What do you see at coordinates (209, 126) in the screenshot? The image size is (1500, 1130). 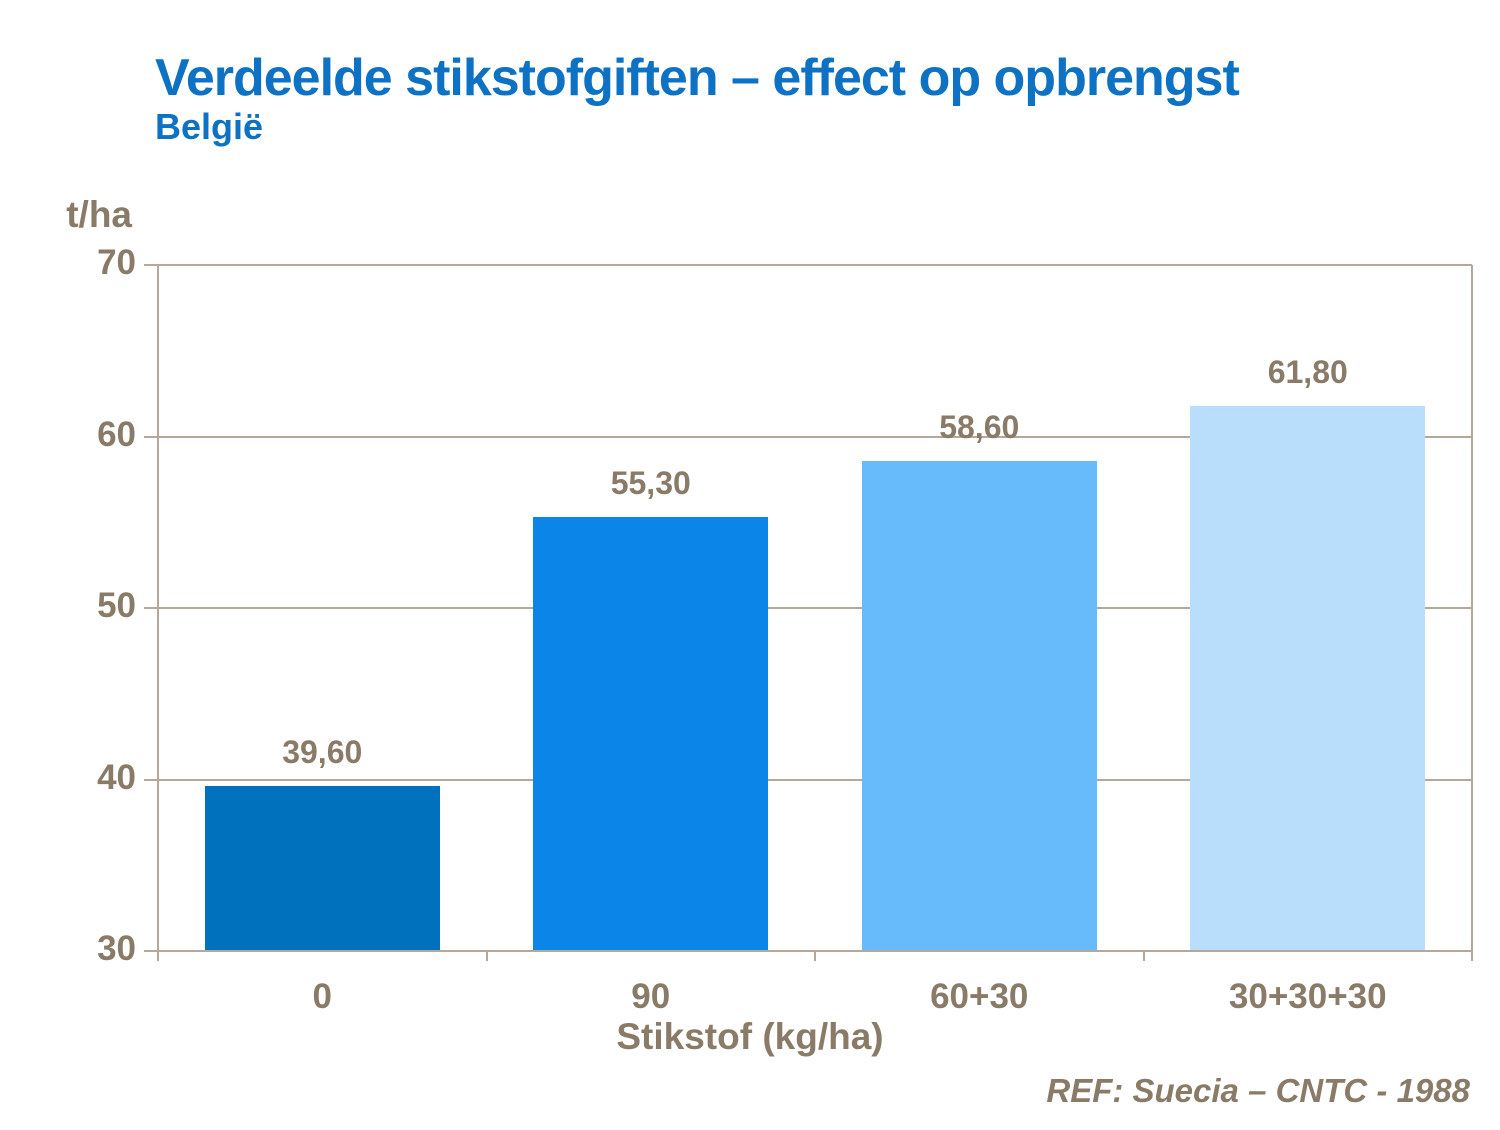 I see `chart-subtitle: België` at bounding box center [209, 126].